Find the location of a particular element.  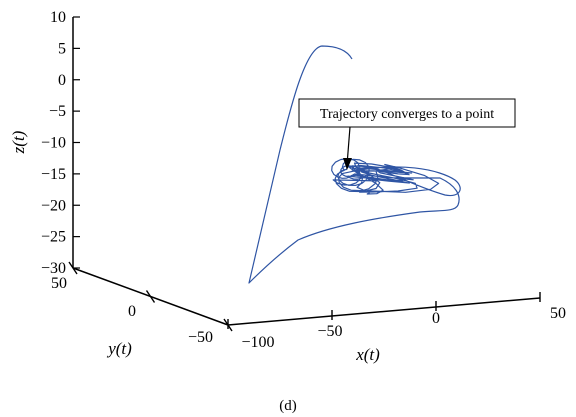

y-axis-label: y(t) is located at coordinates (119, 348).